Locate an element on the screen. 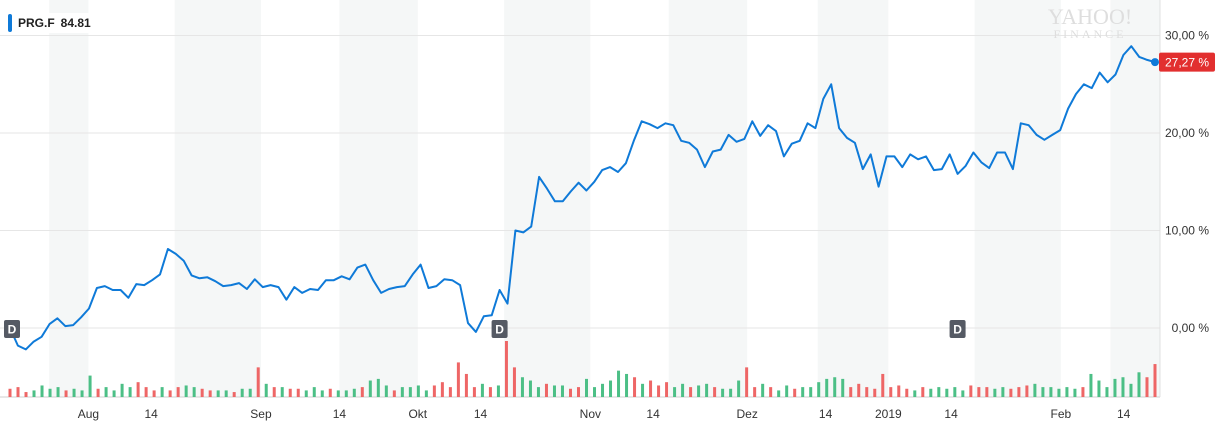 Image resolution: width=1215 pixels, height=428 pixels. x-tick-label: Sep is located at coordinates (261, 414).